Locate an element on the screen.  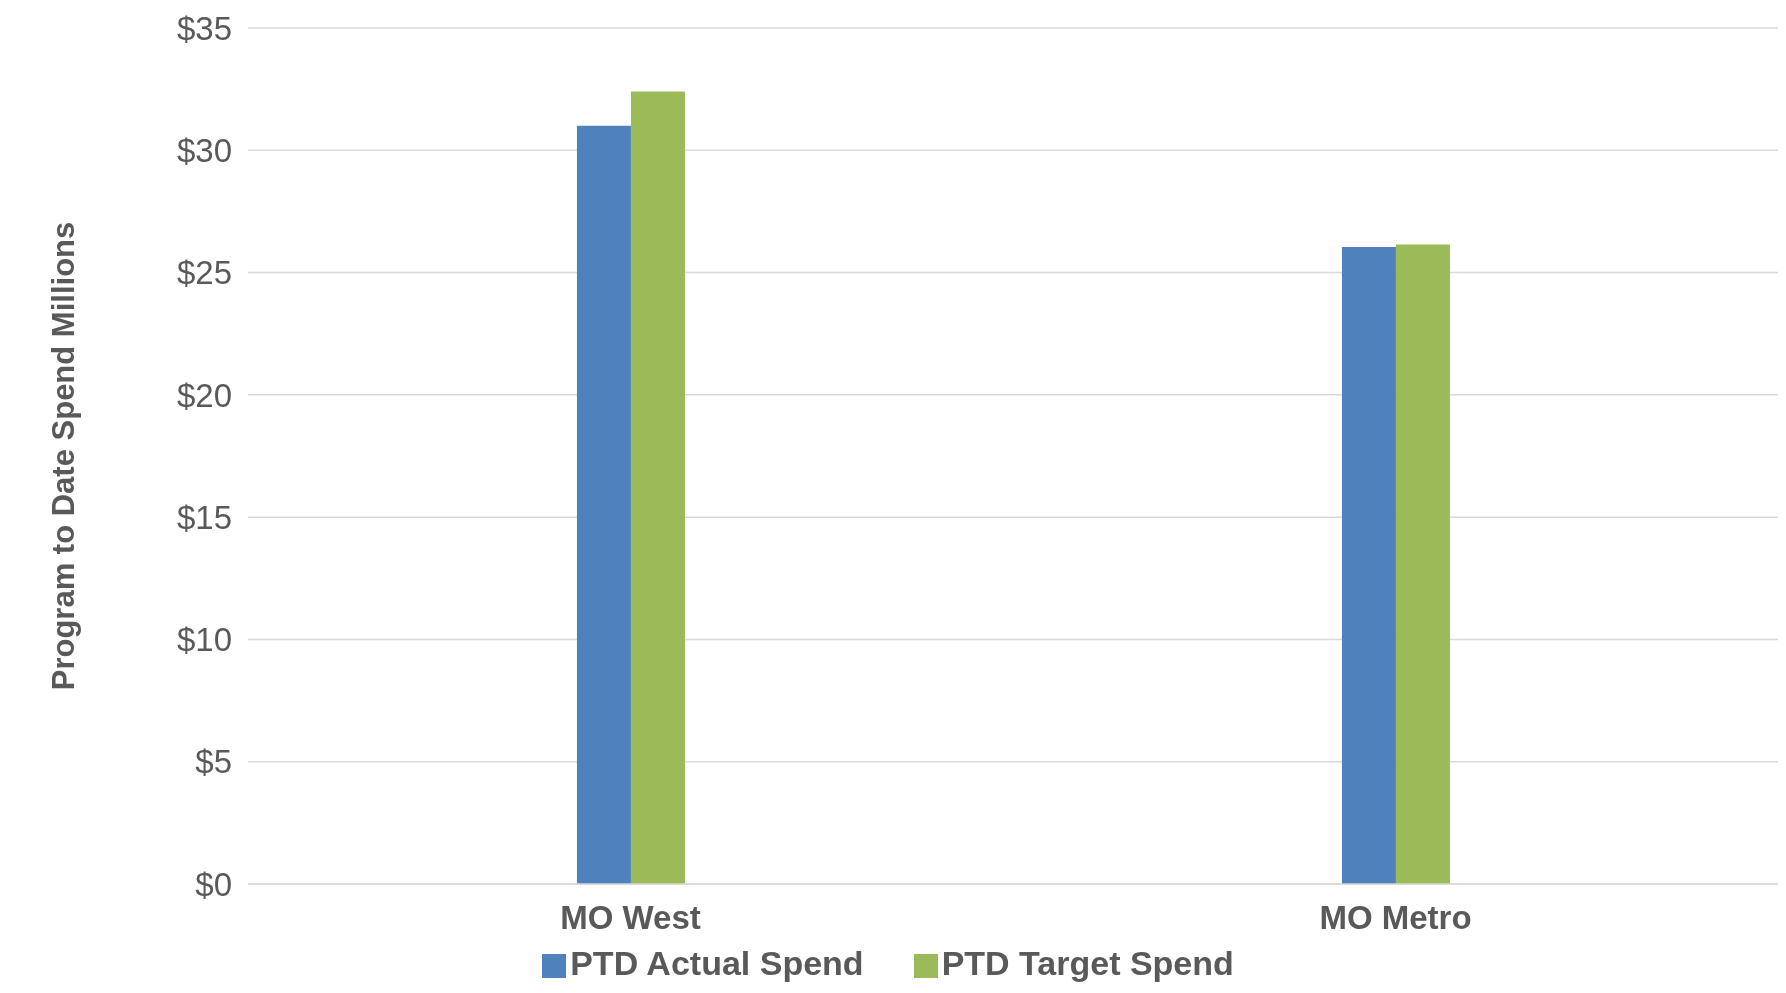
legend-label: PTD Actual Spend is located at coordinates (717, 963).